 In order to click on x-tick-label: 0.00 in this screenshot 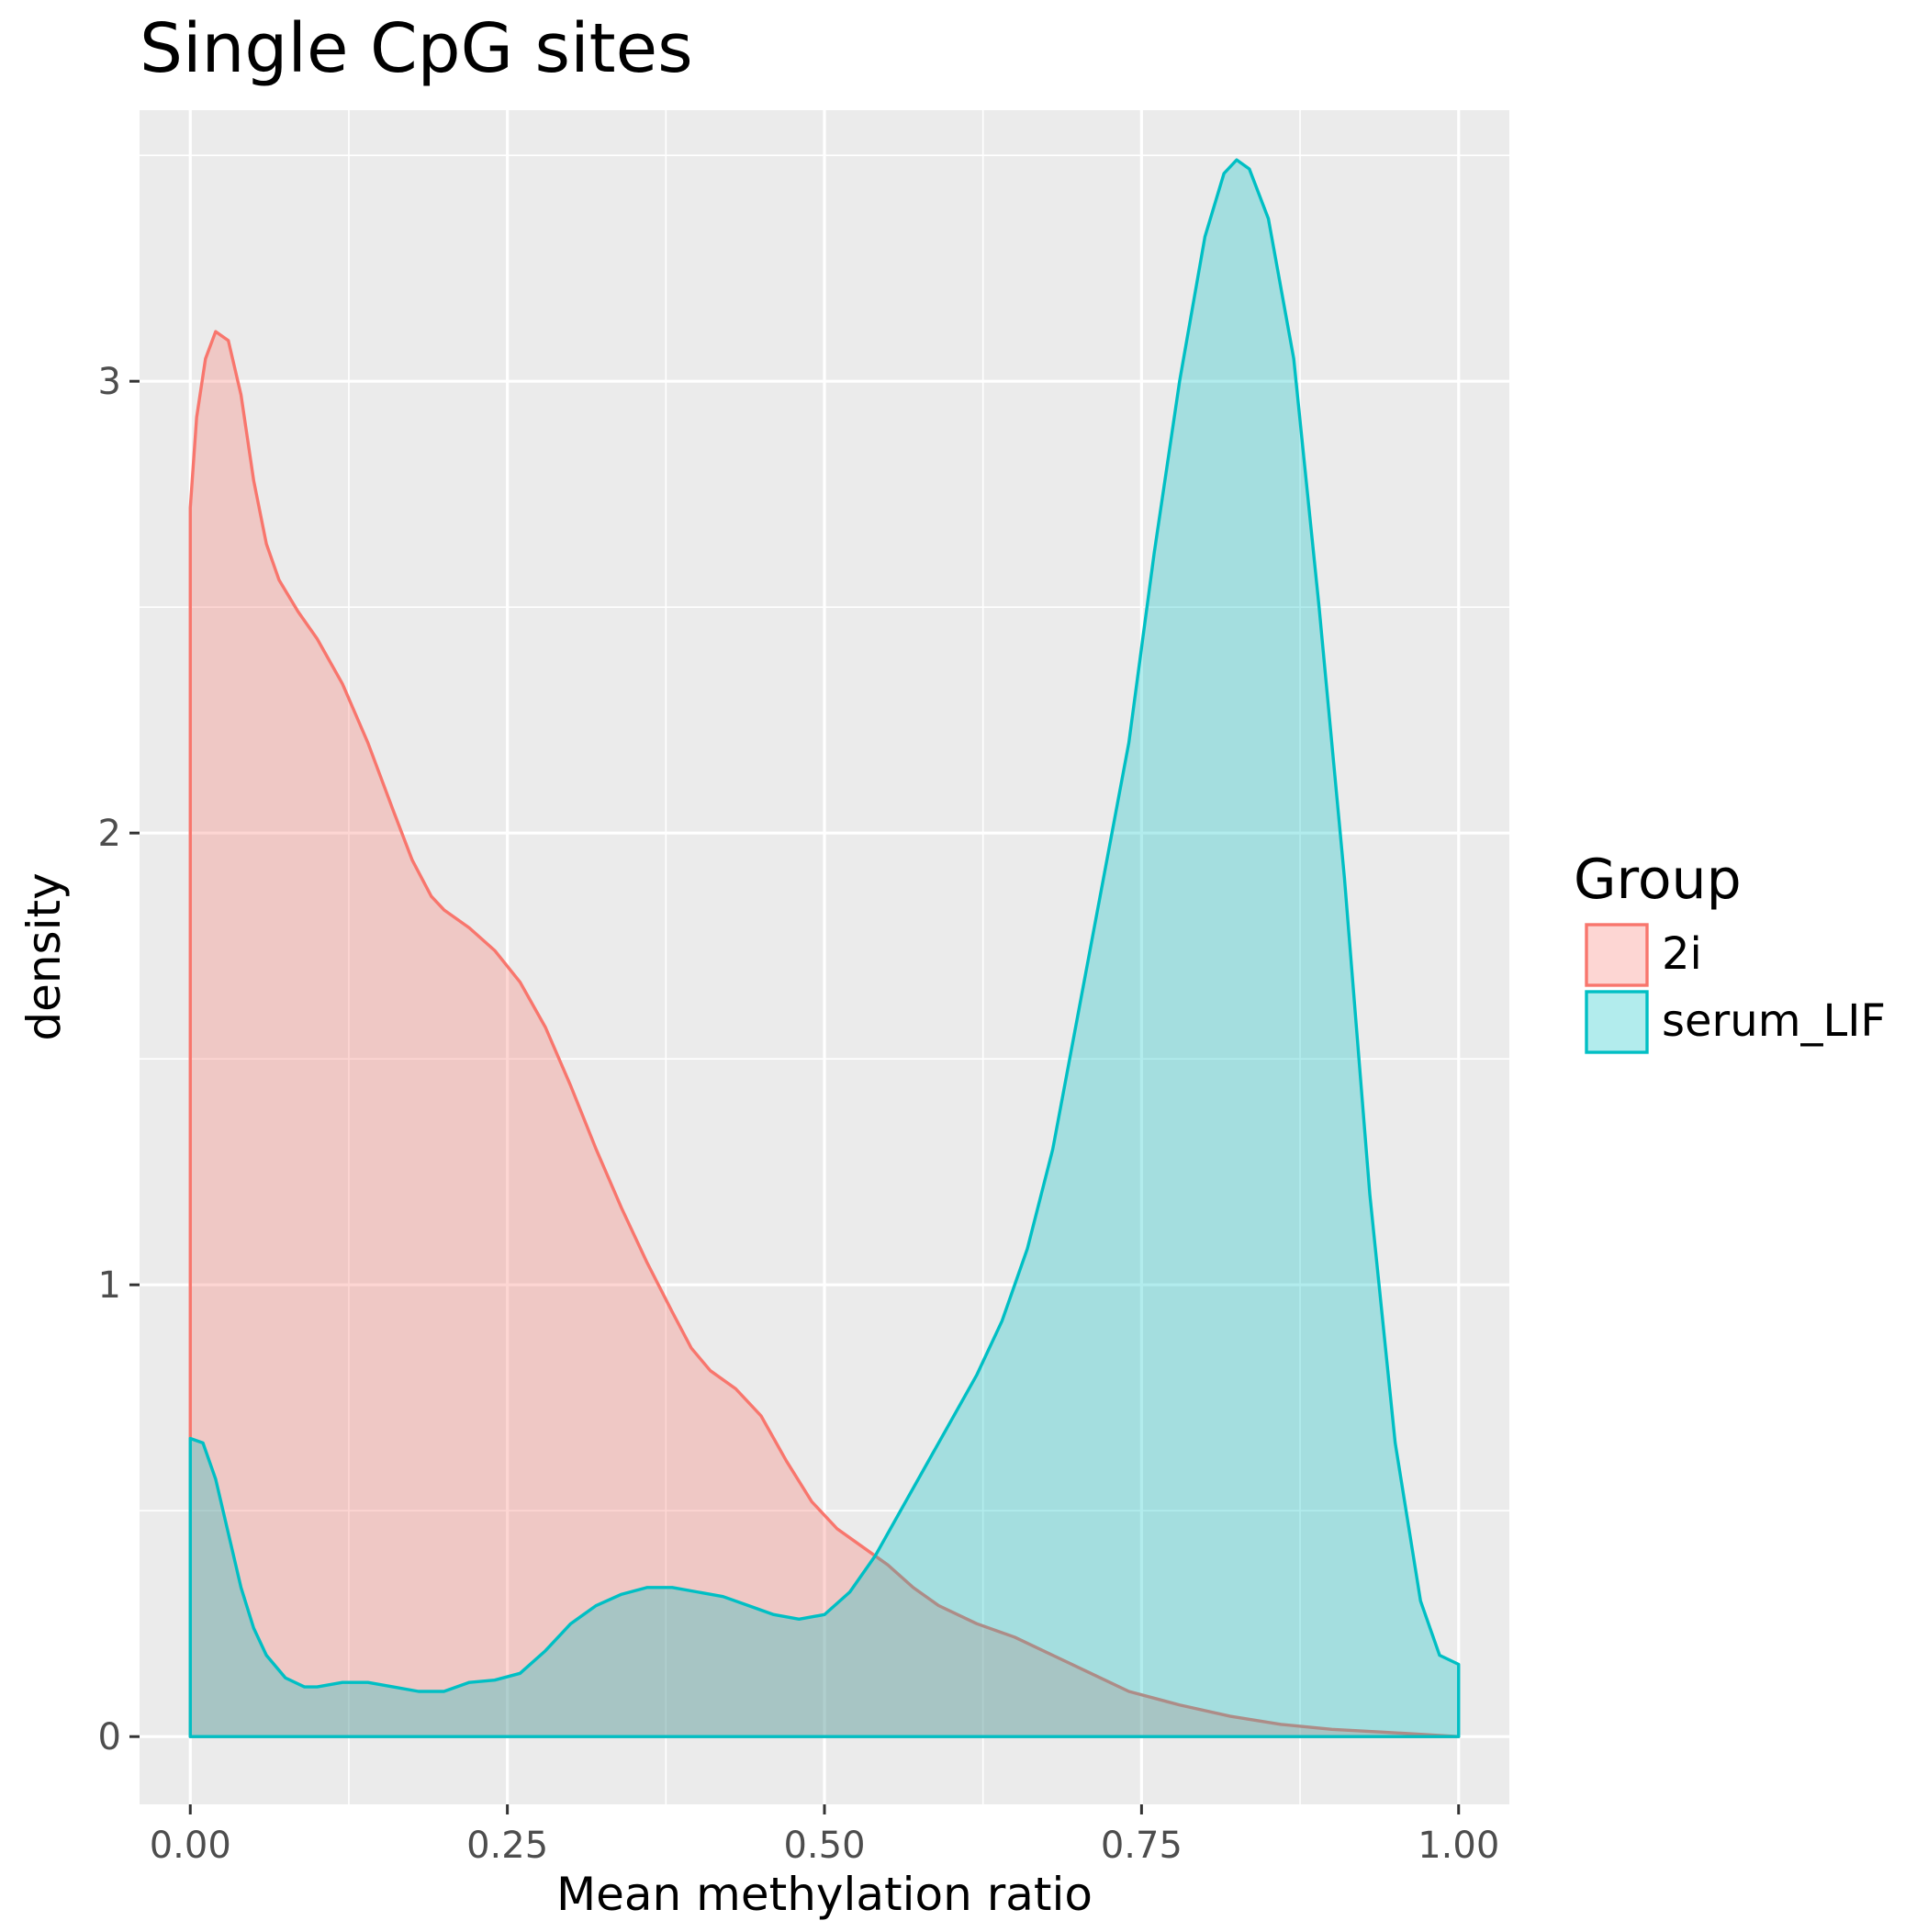, I will do `click(190, 1846)`.